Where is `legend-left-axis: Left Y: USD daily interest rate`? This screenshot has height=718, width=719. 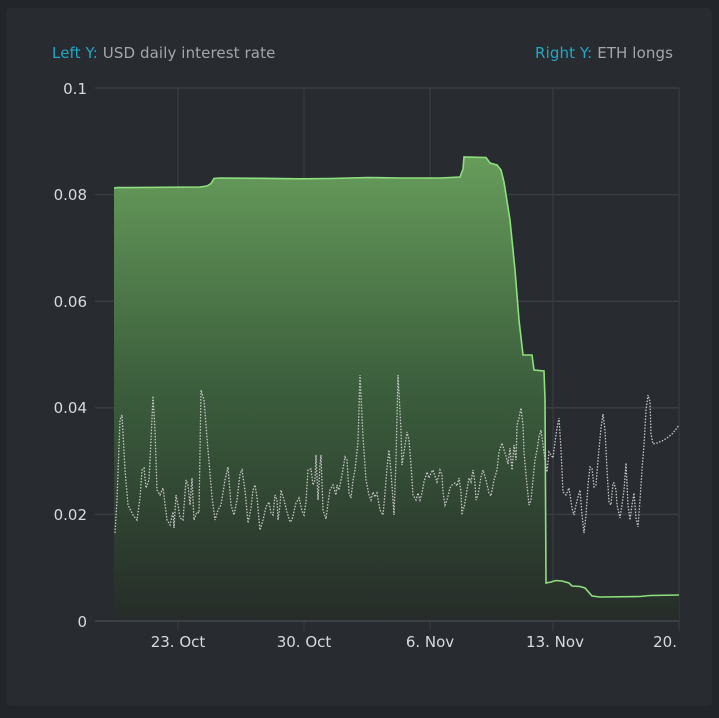 legend-left-axis: Left Y: USD daily interest rate is located at coordinates (163, 53).